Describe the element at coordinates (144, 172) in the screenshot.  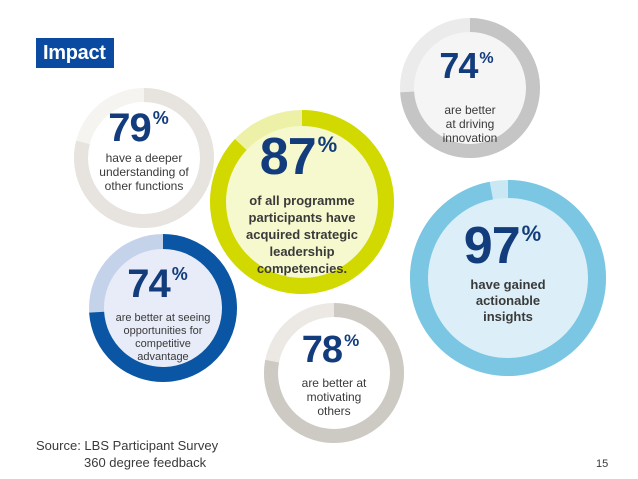
I see `stat-caption-line: understanding of` at that location.